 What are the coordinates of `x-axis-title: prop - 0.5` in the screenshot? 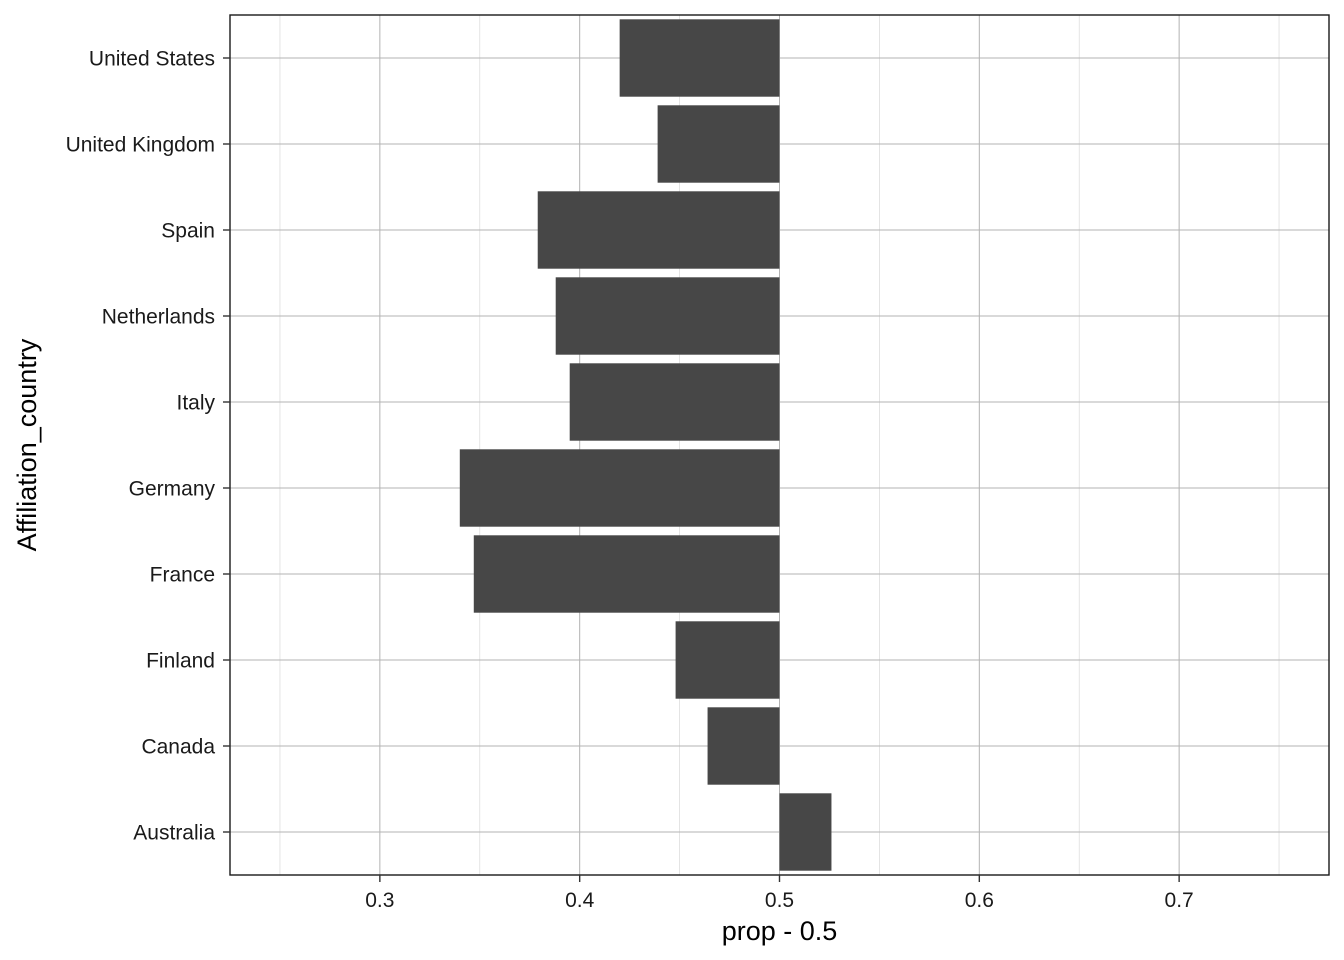 It's located at (780, 931).